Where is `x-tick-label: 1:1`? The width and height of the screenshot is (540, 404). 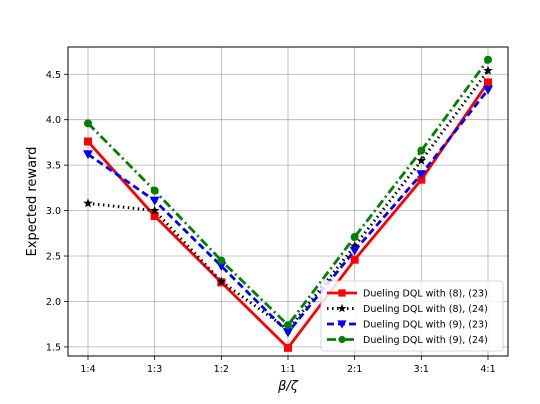
x-tick-label: 1:1 is located at coordinates (287, 369).